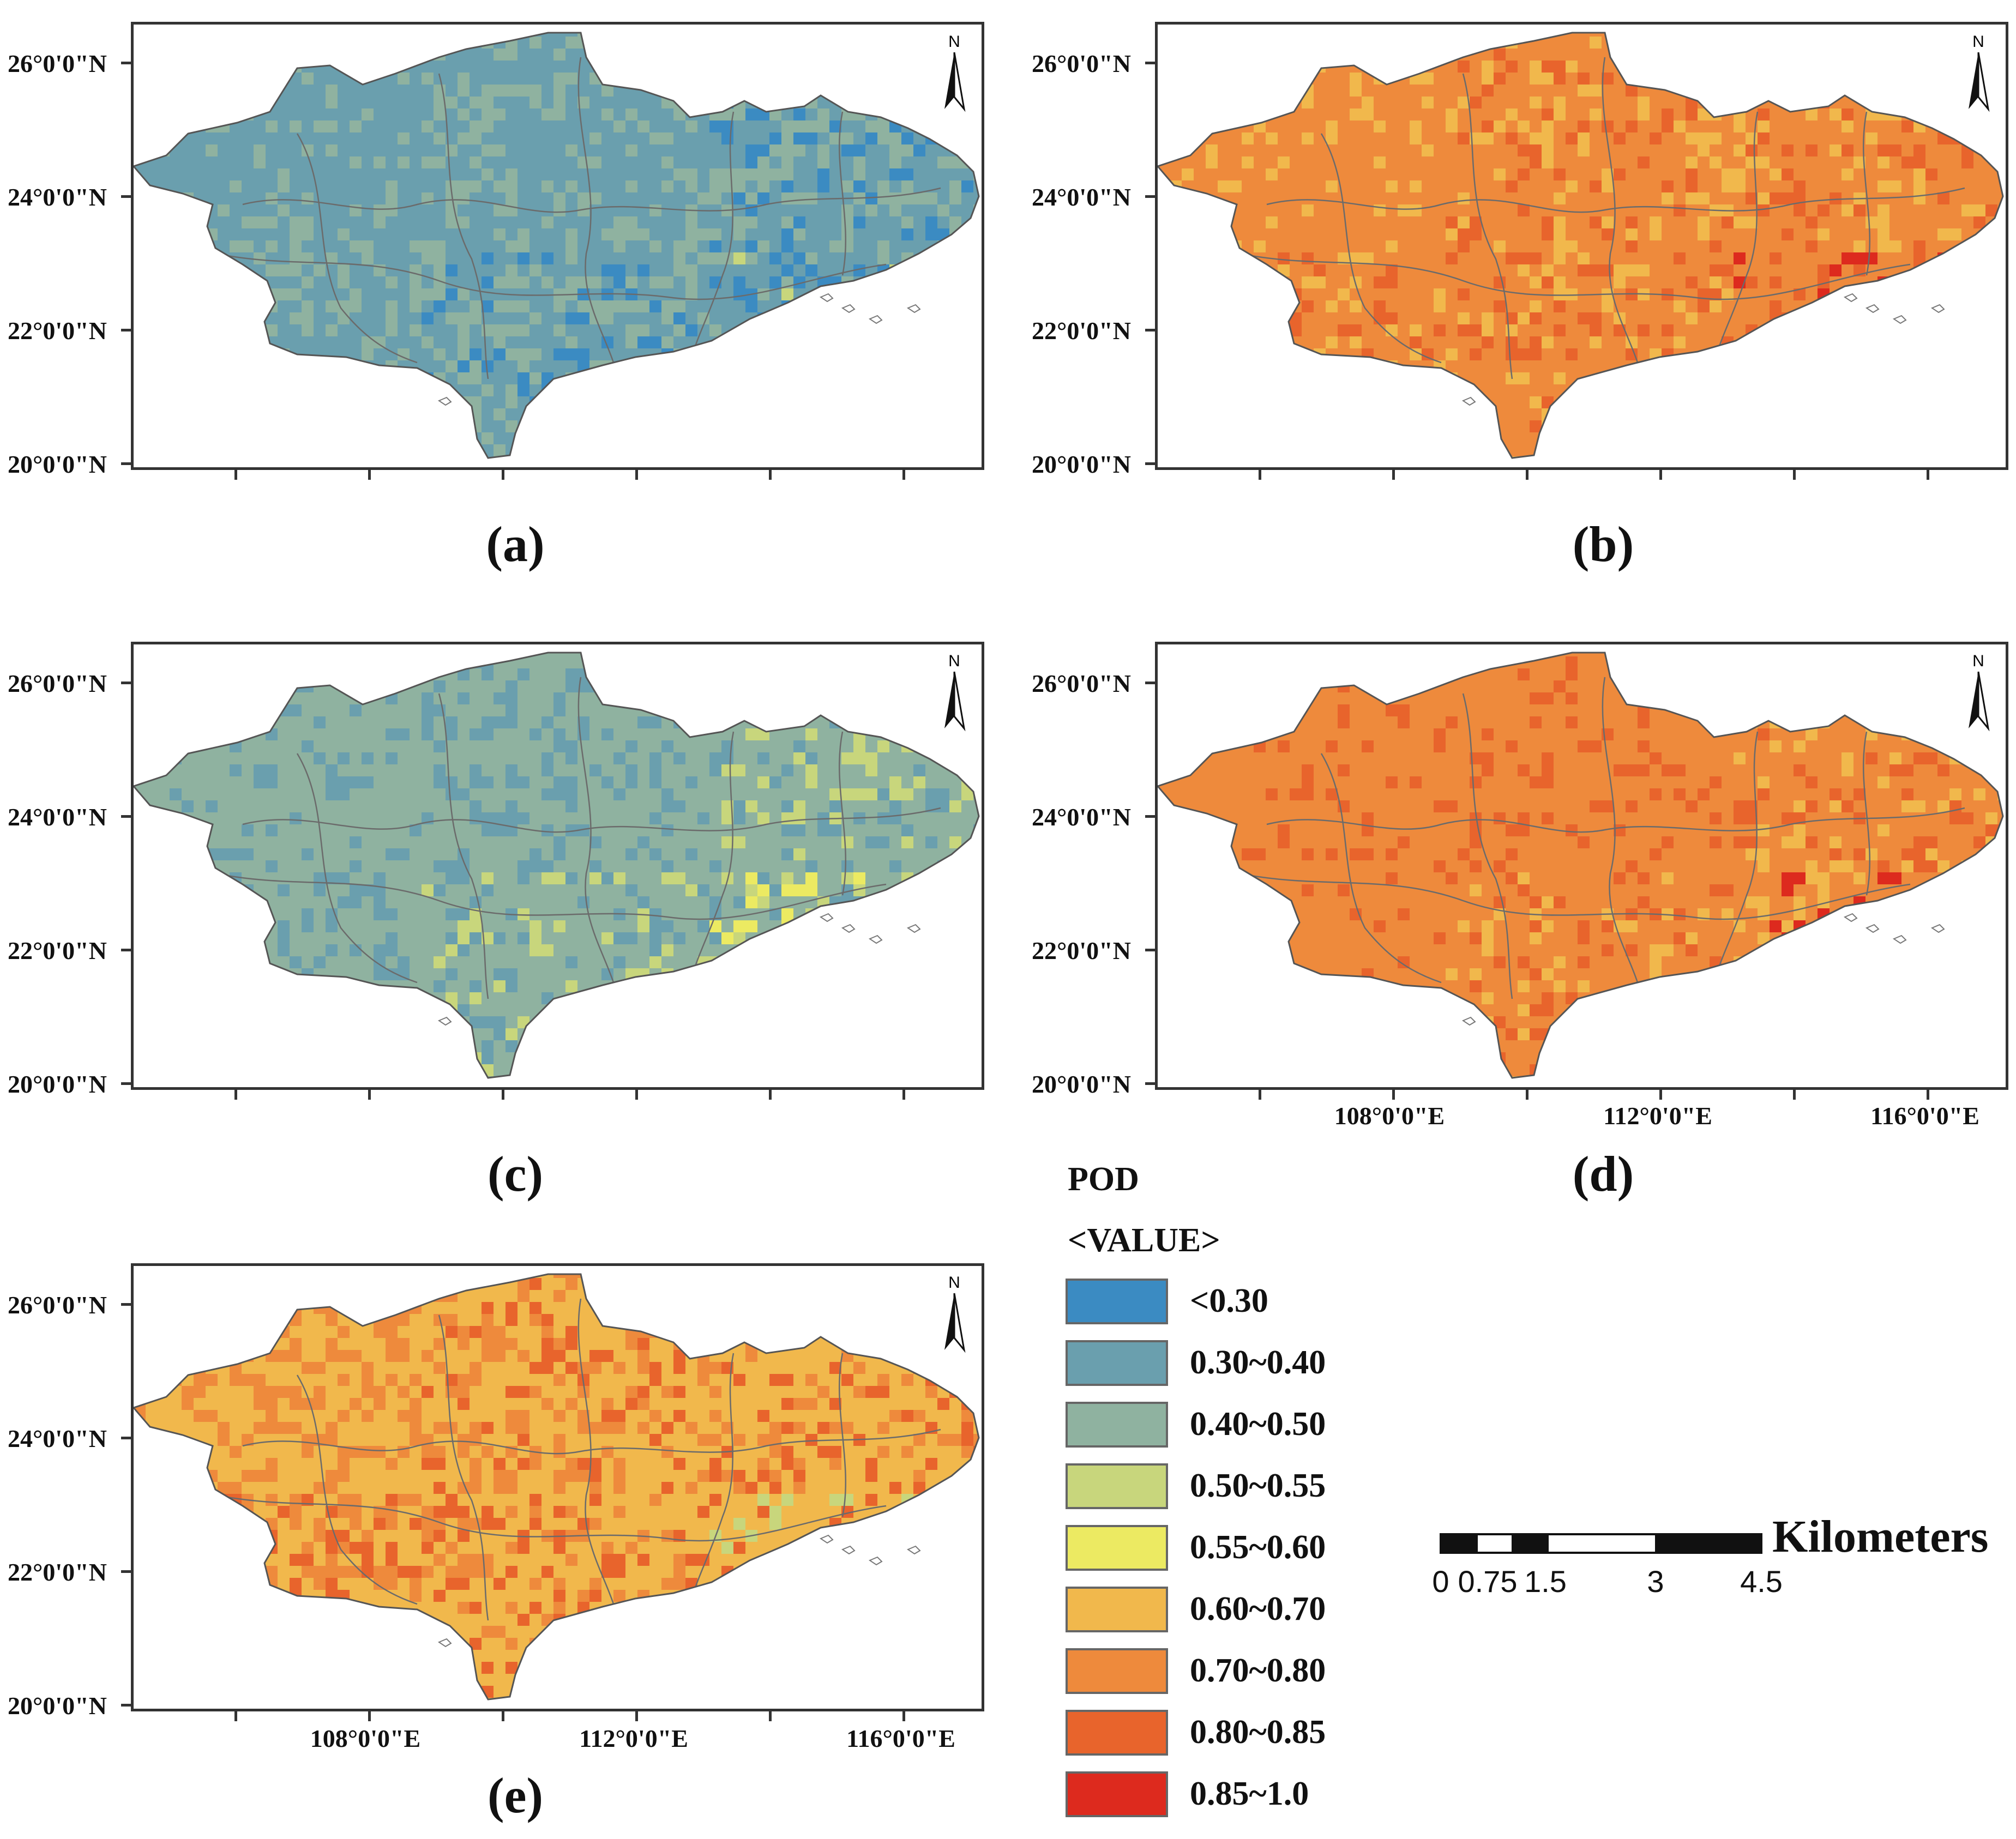 Image resolution: width=2016 pixels, height=1839 pixels. I want to click on caption-e: (e), so click(516, 1795).